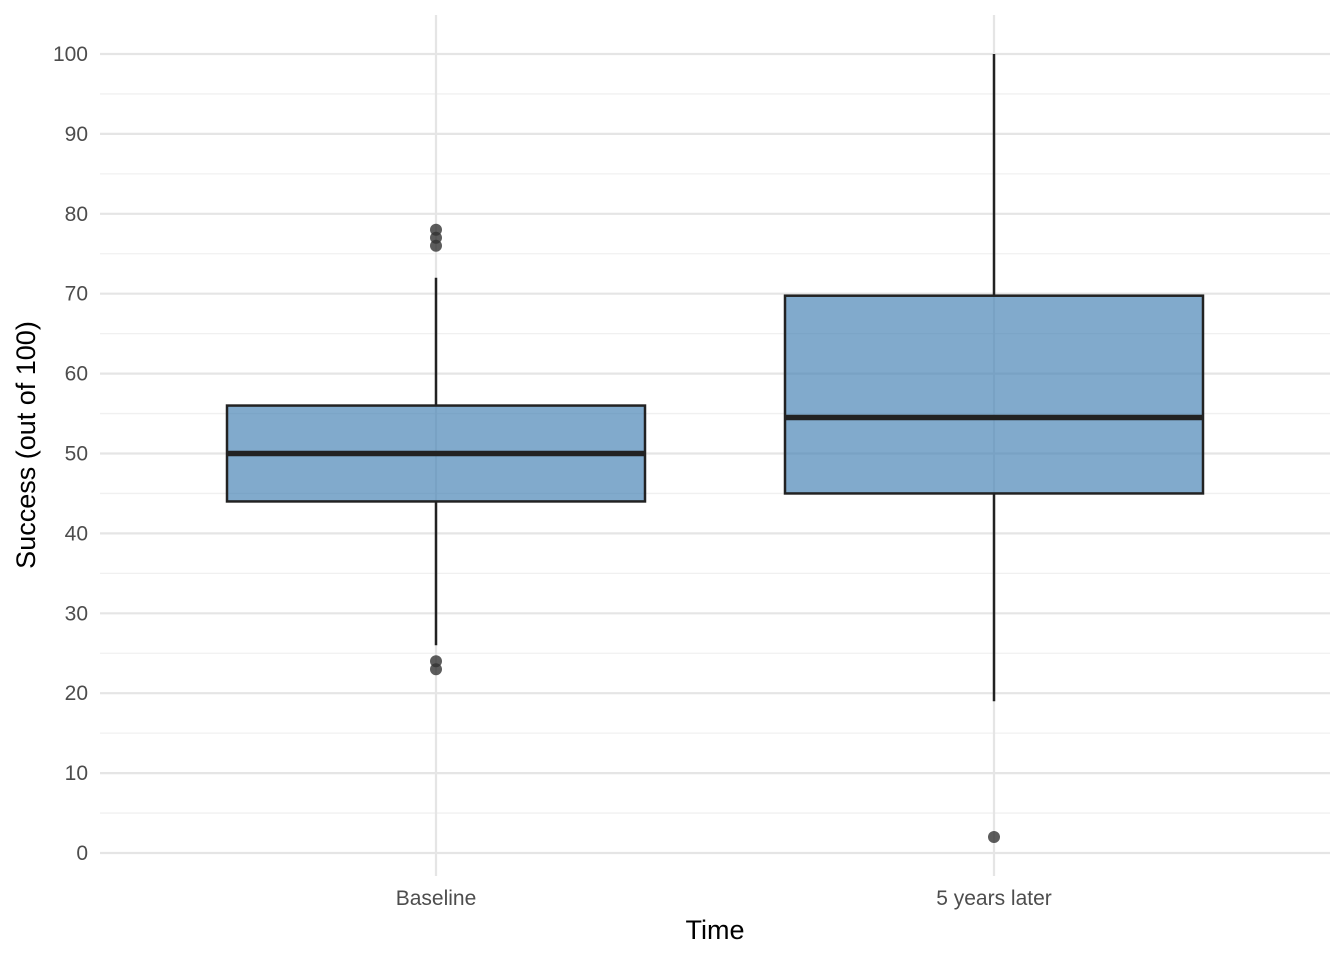 Image resolution: width=1344 pixels, height=960 pixels. I want to click on x-tick-label: Baseline, so click(436, 898).